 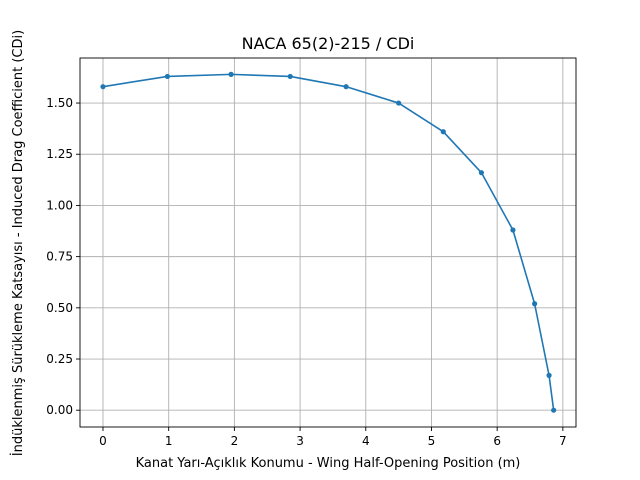 What do you see at coordinates (59, 410) in the screenshot?
I see `y-tick-label: 0.00` at bounding box center [59, 410].